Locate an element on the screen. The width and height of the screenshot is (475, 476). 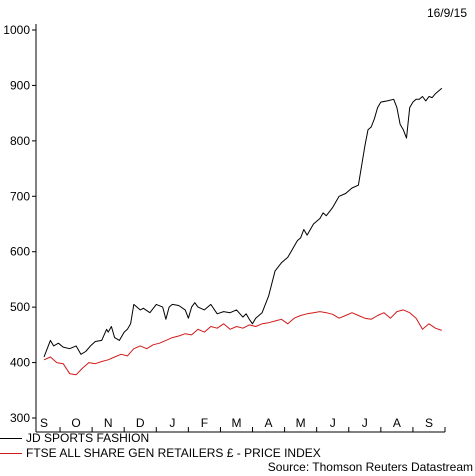
x-tick-label: D is located at coordinates (140, 423).